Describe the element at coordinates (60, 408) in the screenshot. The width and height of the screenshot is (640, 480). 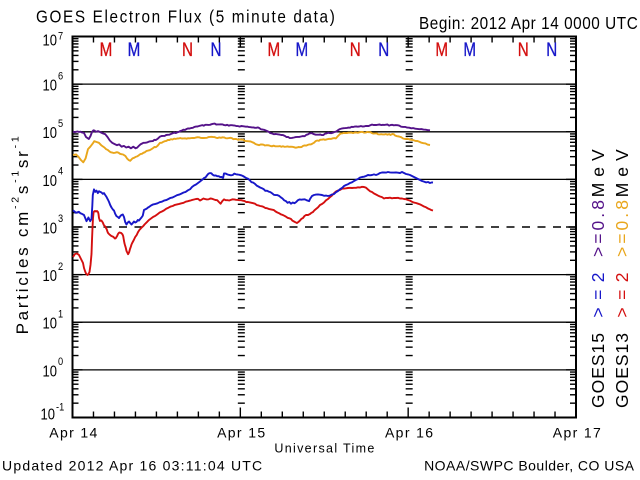
I see `svg-text: -1` at that location.